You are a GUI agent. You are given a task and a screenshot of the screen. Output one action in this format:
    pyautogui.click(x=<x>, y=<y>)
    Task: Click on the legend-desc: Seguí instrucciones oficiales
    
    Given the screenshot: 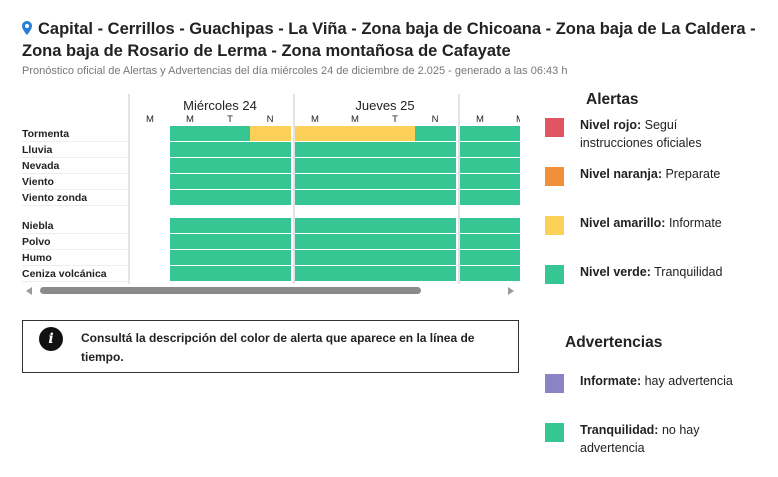 What is the action you would take?
    pyautogui.click(x=641, y=134)
    